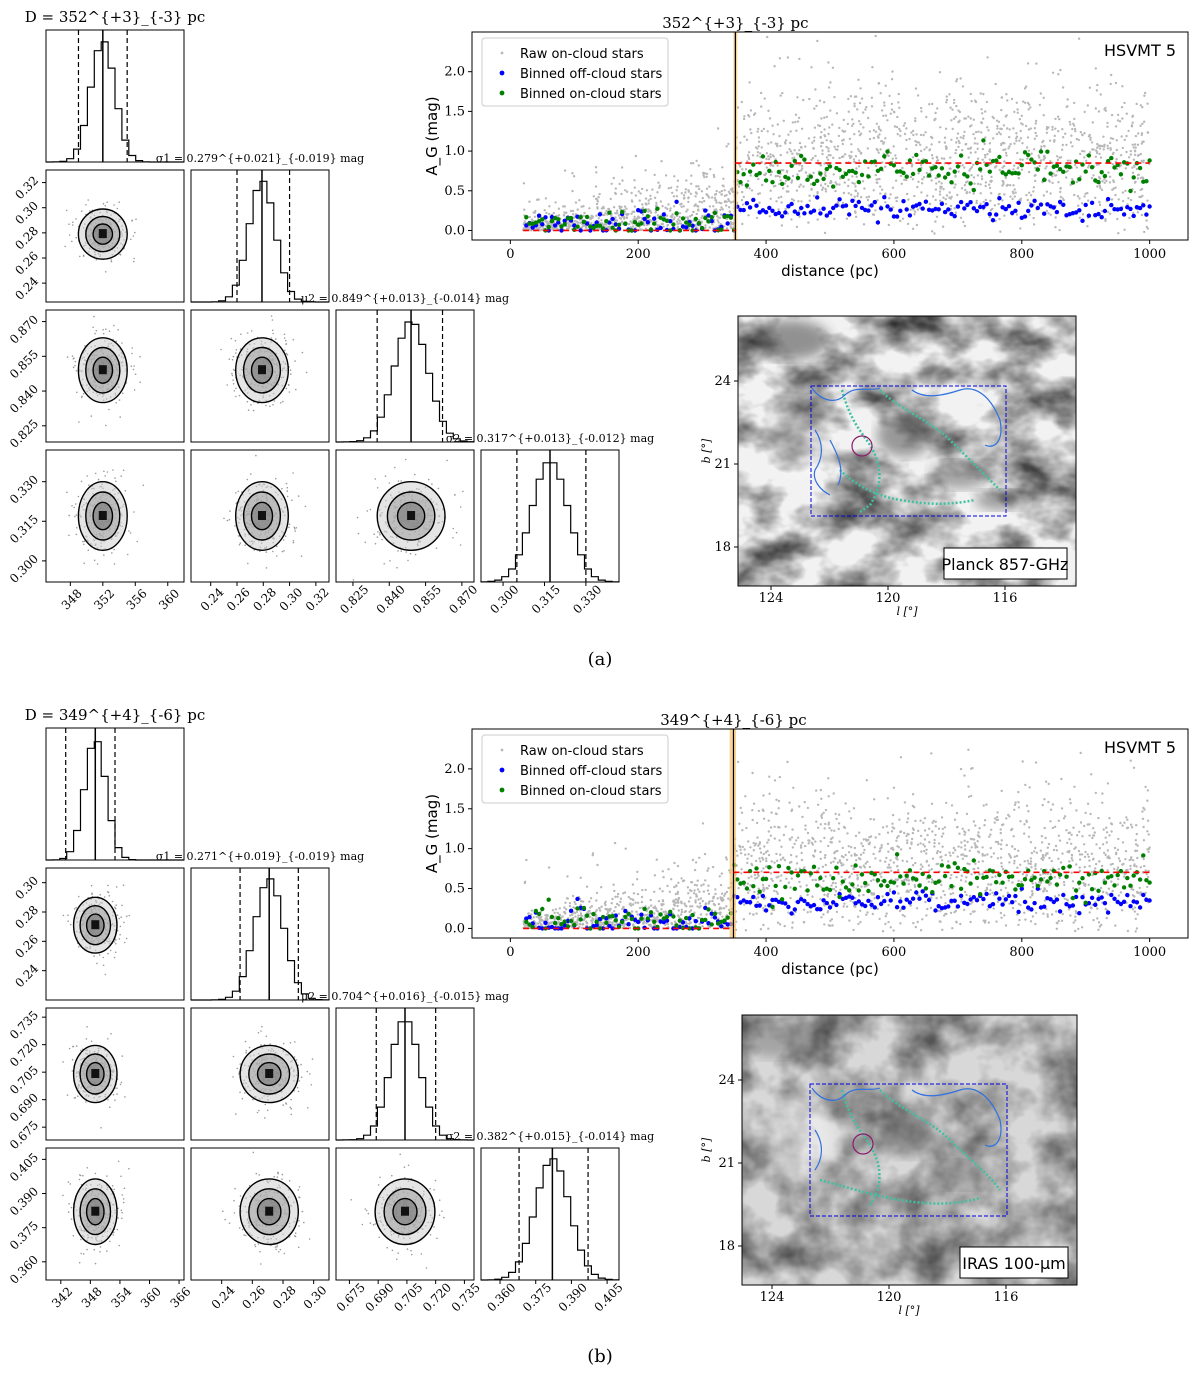 The image size is (1200, 1373). Describe the element at coordinates (726, 464) in the screenshot. I see `map-yticks: 24 21 18` at that location.